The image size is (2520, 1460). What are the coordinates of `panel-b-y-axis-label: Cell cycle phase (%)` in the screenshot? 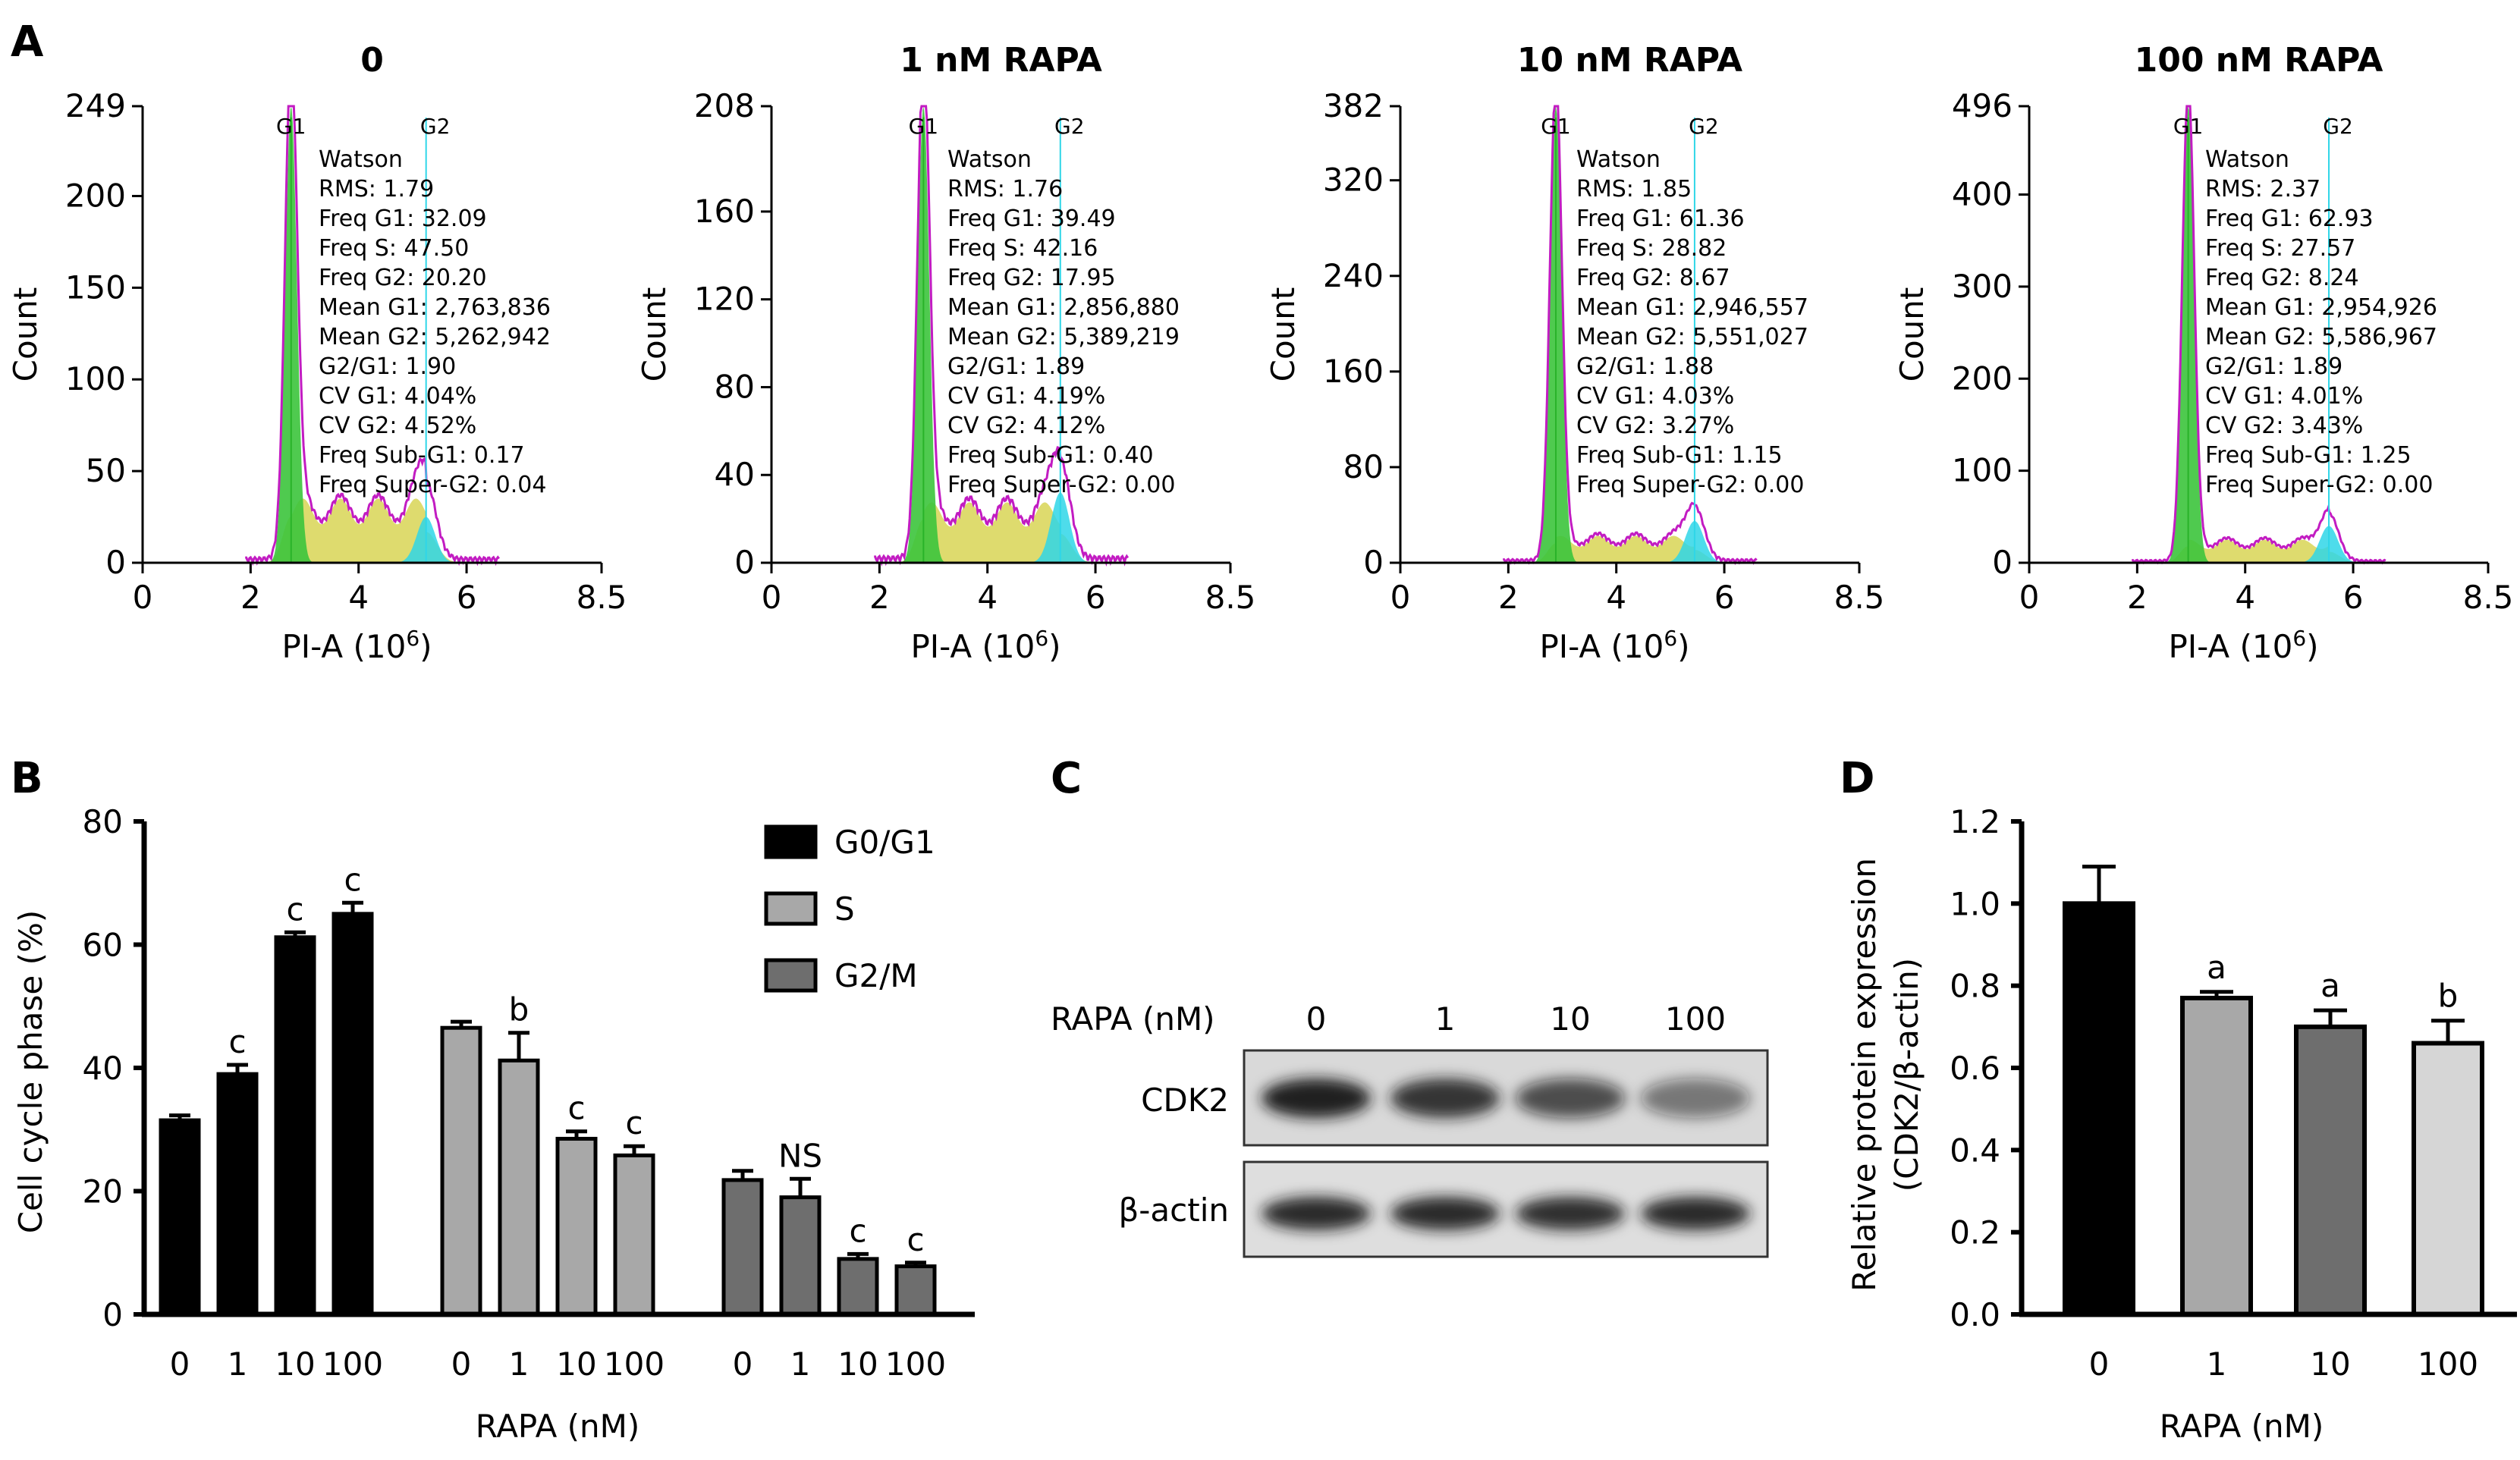 It's located at (30, 1072).